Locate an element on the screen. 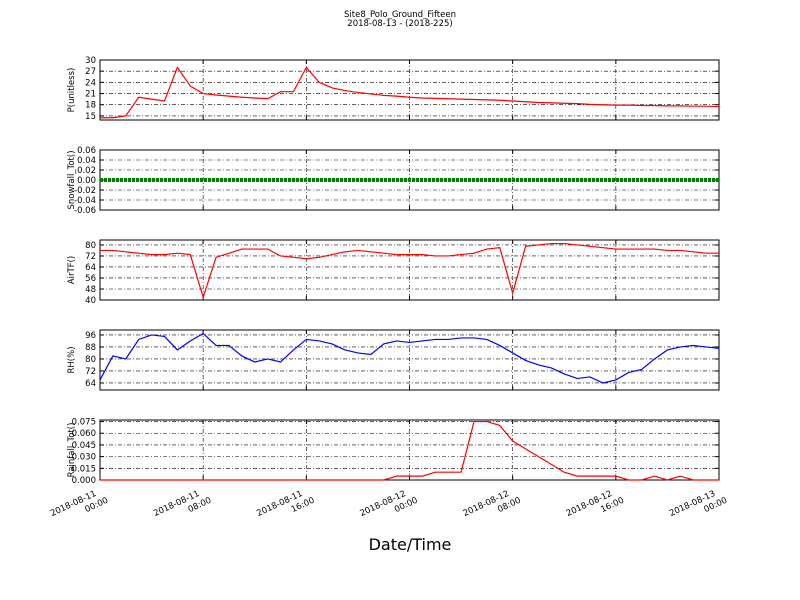 This screenshot has height=600, width=800. y-tick-label: 0.00 is located at coordinates (86, 181).